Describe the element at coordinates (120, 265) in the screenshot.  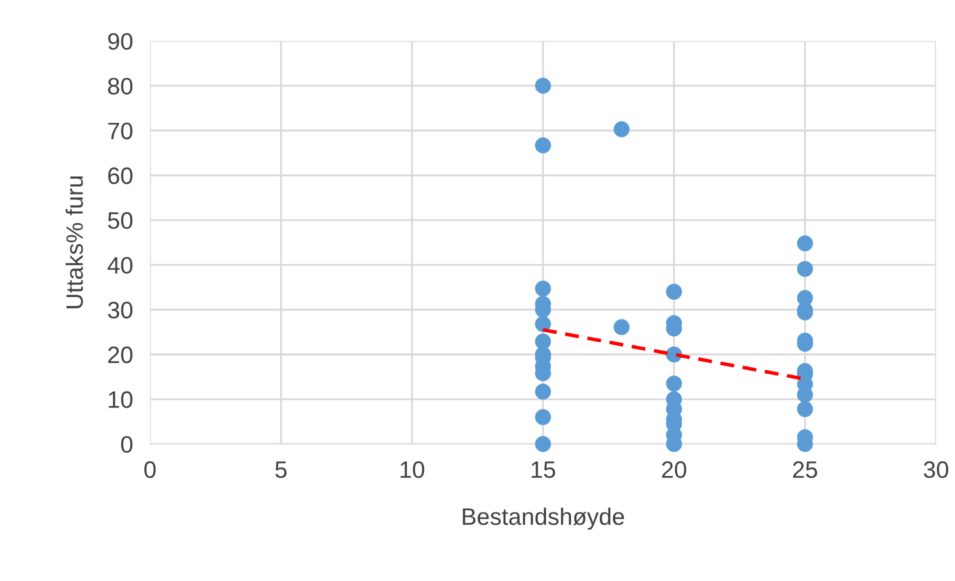
I see `y-tick-label: 40` at that location.